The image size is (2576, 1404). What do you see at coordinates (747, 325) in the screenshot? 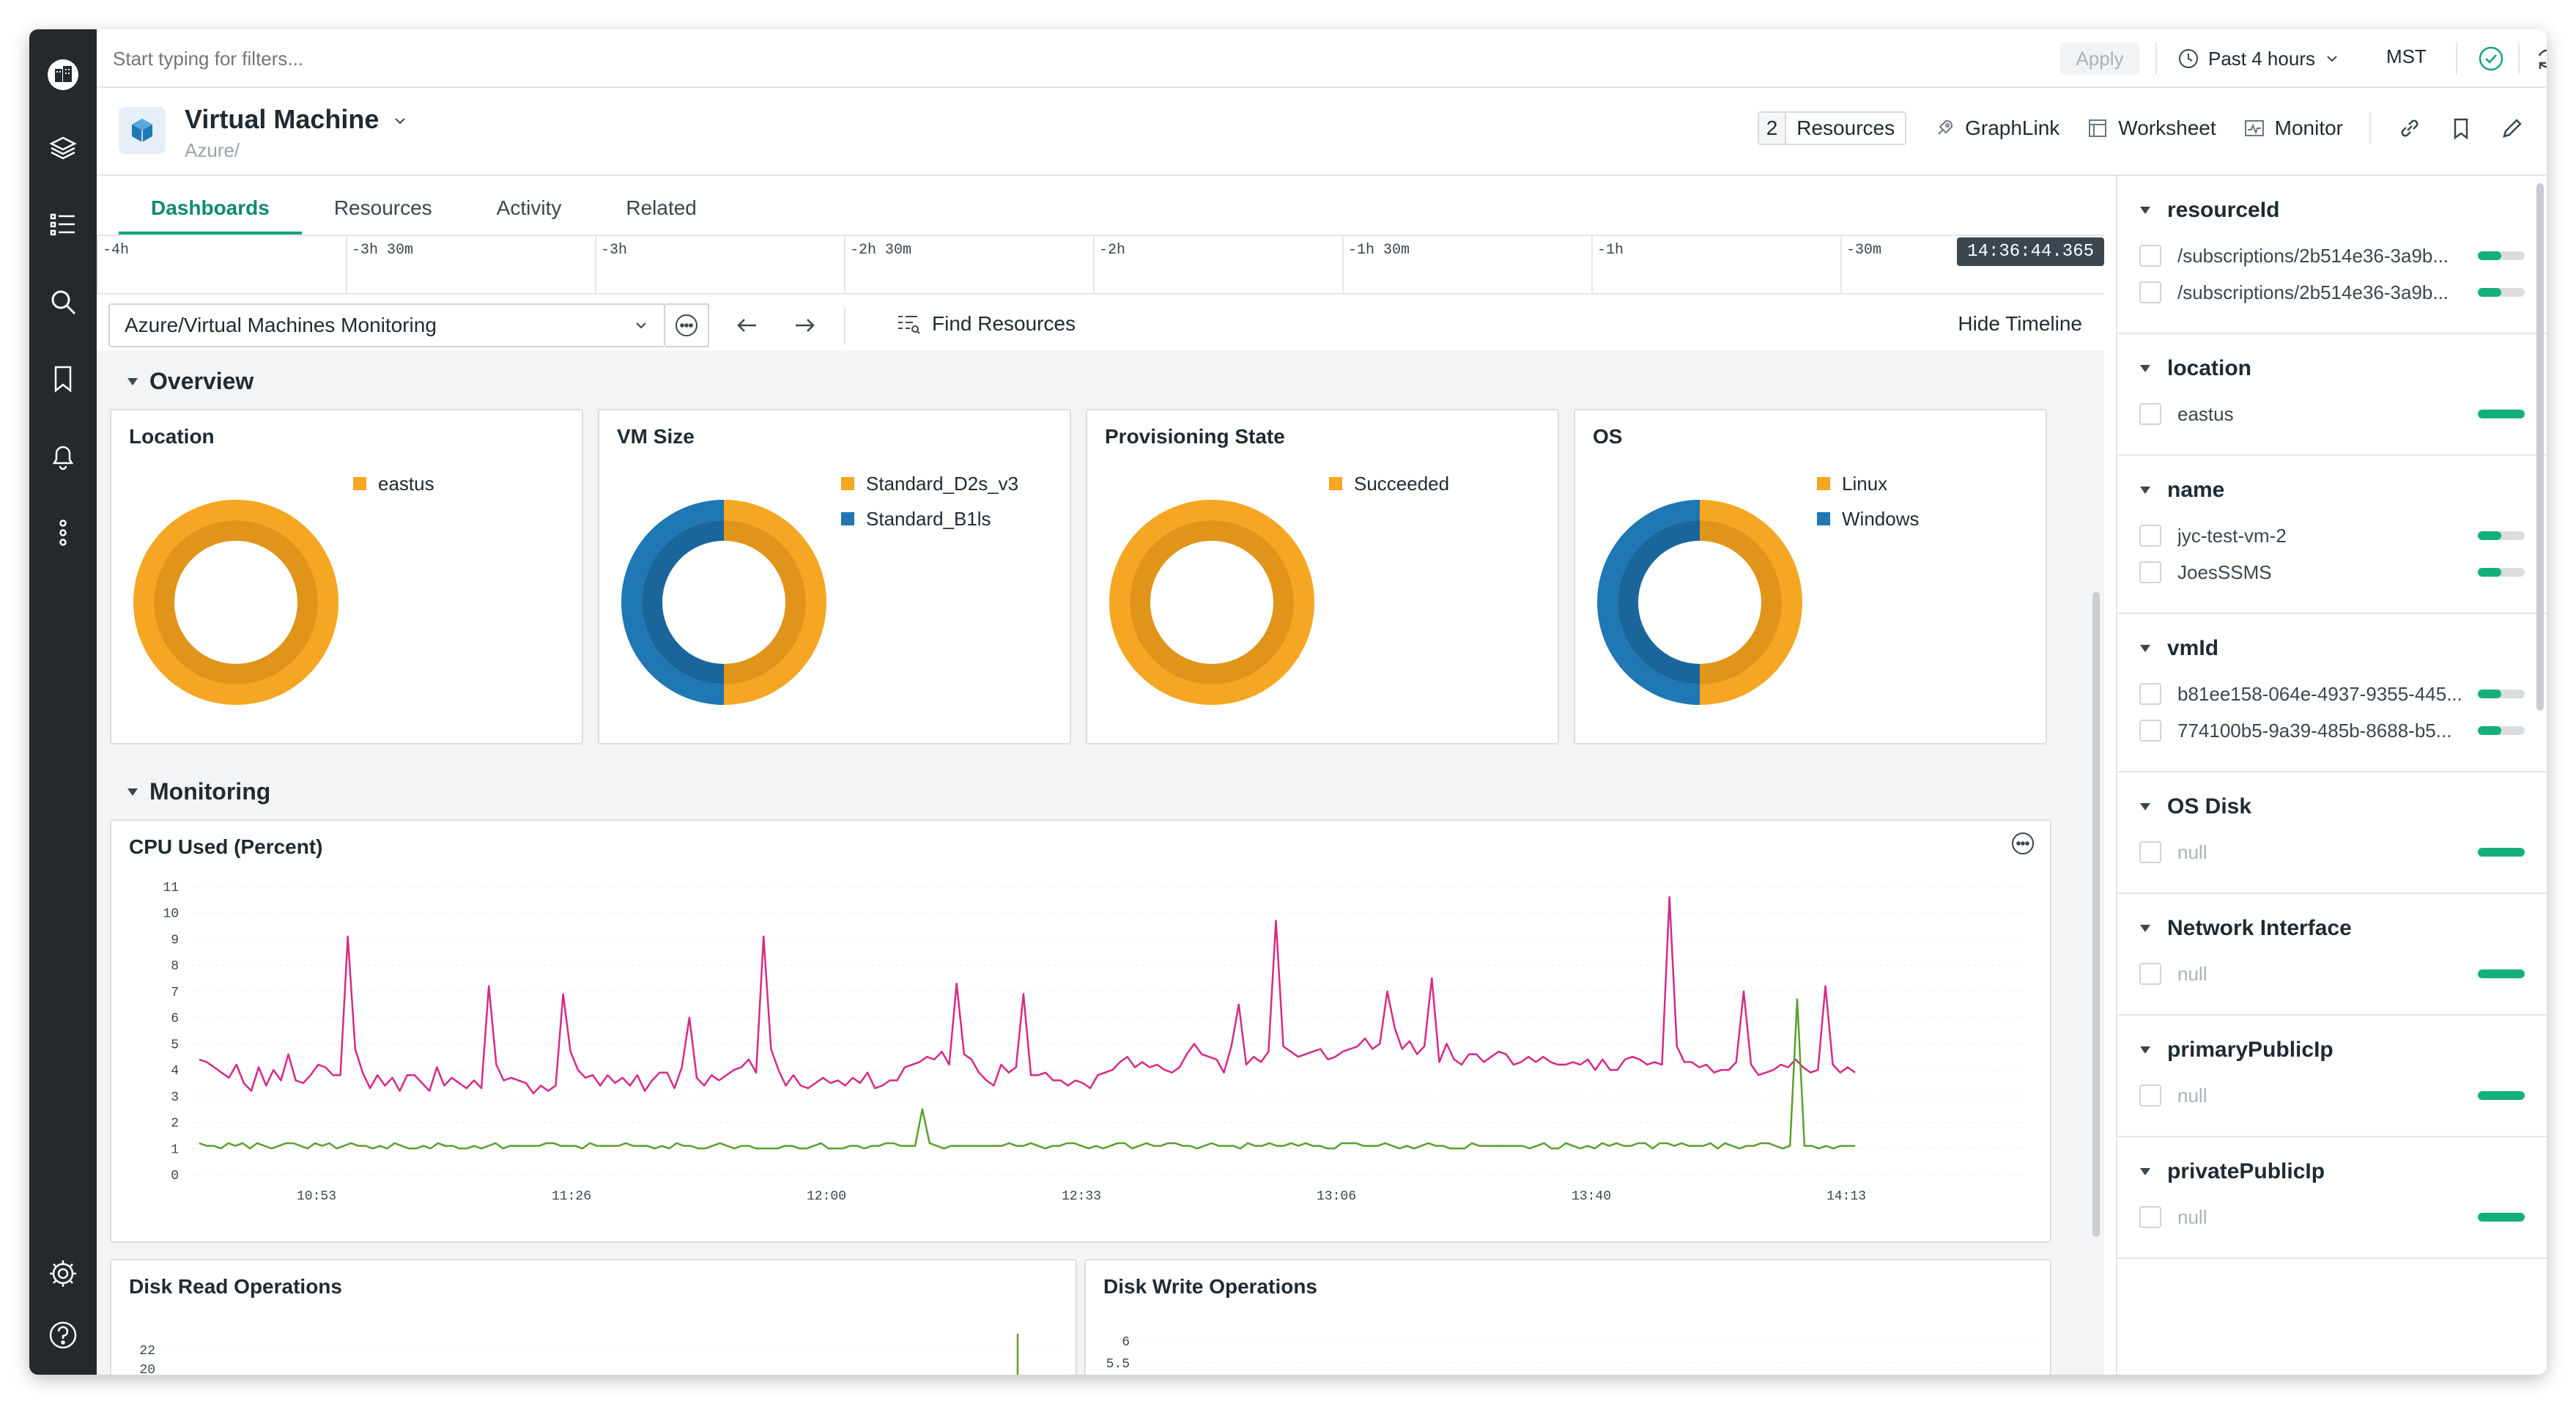
I see `back-arrow-icon` at bounding box center [747, 325].